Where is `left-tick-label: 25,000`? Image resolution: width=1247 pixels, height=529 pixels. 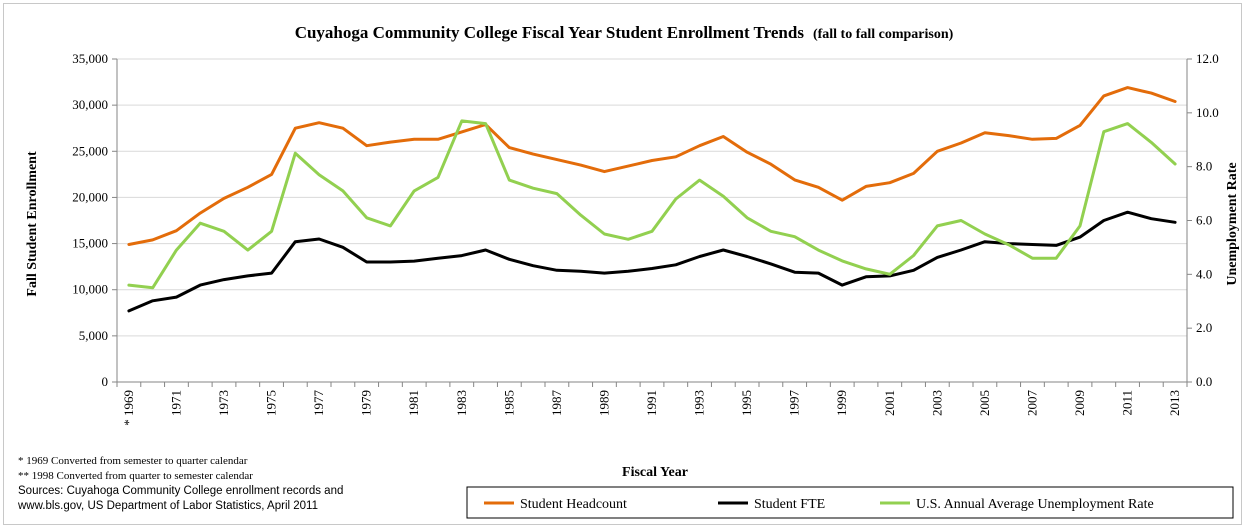 left-tick-label: 25,000 is located at coordinates (90, 150).